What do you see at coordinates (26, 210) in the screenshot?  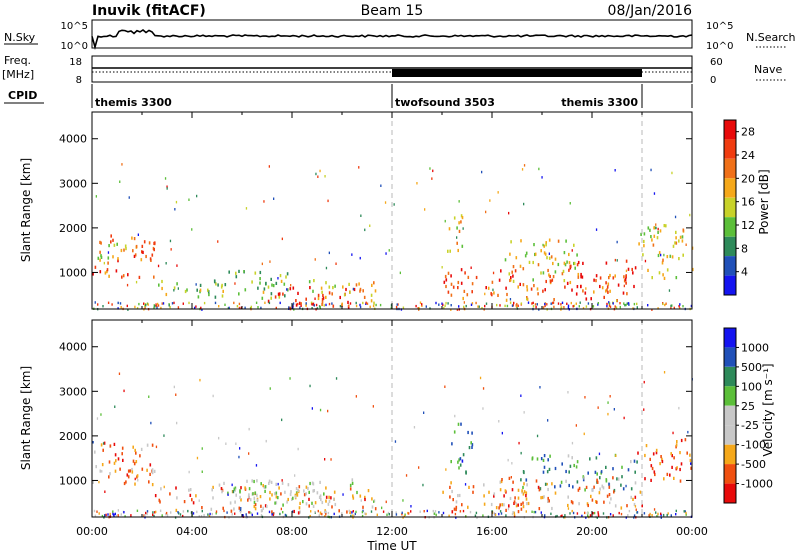 I see `power-ylabel: Slant Range [km]` at bounding box center [26, 210].